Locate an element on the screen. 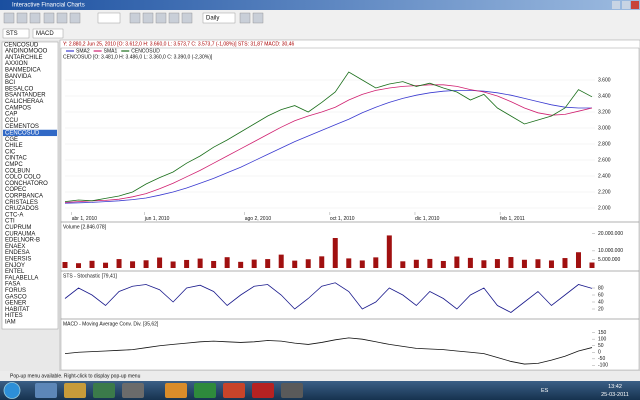 The height and width of the screenshot is (400, 640). start-button is located at coordinates (12, 390).